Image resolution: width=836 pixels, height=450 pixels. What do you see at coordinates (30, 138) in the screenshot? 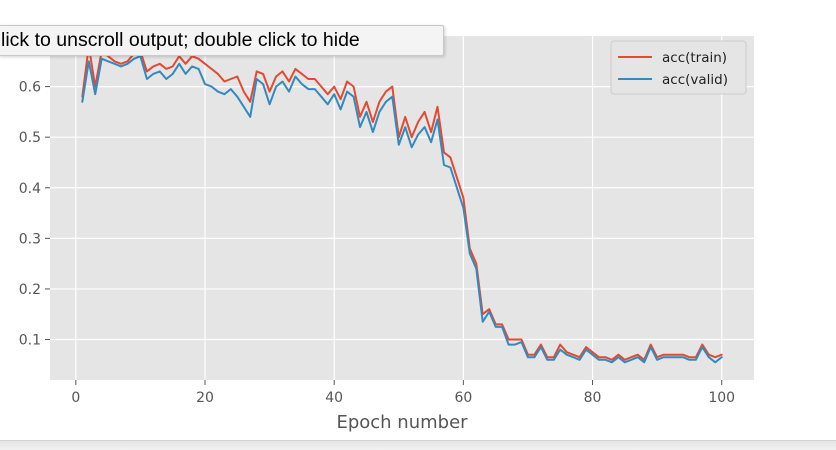
I see `y-tick-label: 0.5` at bounding box center [30, 138].